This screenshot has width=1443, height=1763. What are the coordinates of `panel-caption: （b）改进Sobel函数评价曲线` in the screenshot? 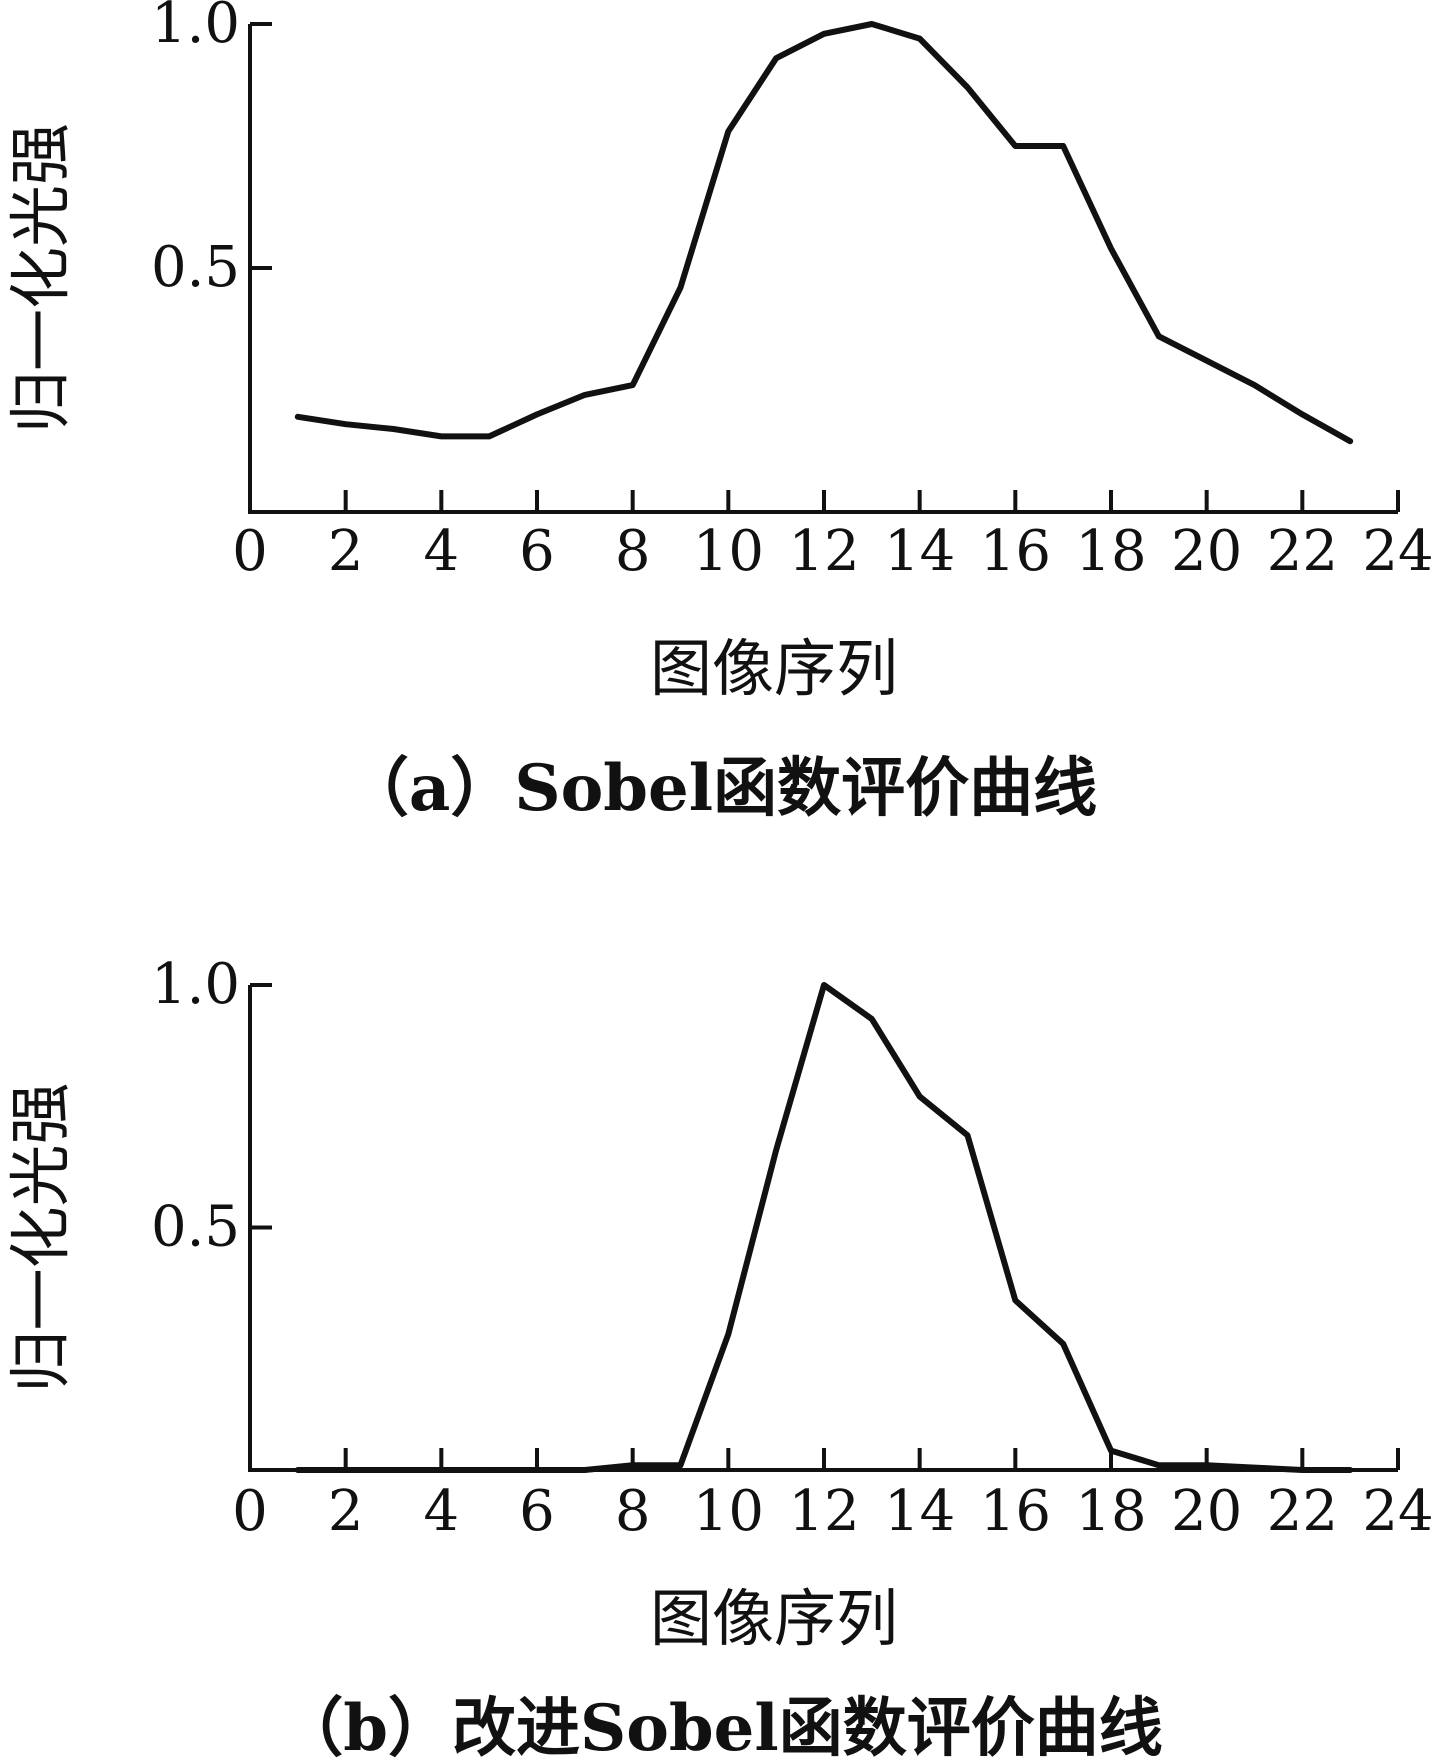 It's located at (720, 1727).